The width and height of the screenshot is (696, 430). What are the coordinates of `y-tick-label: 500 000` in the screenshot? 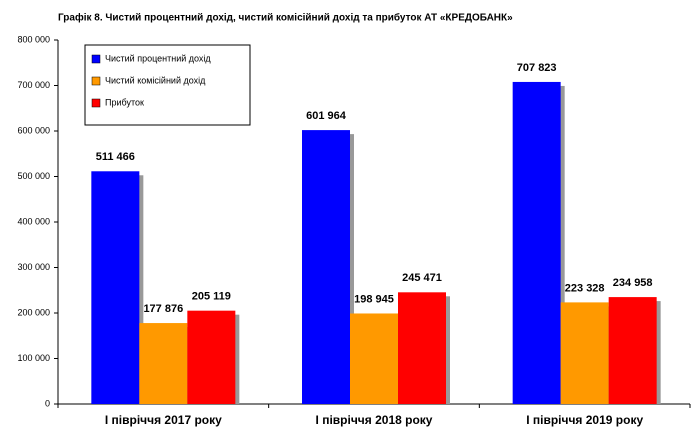 It's located at (33, 176).